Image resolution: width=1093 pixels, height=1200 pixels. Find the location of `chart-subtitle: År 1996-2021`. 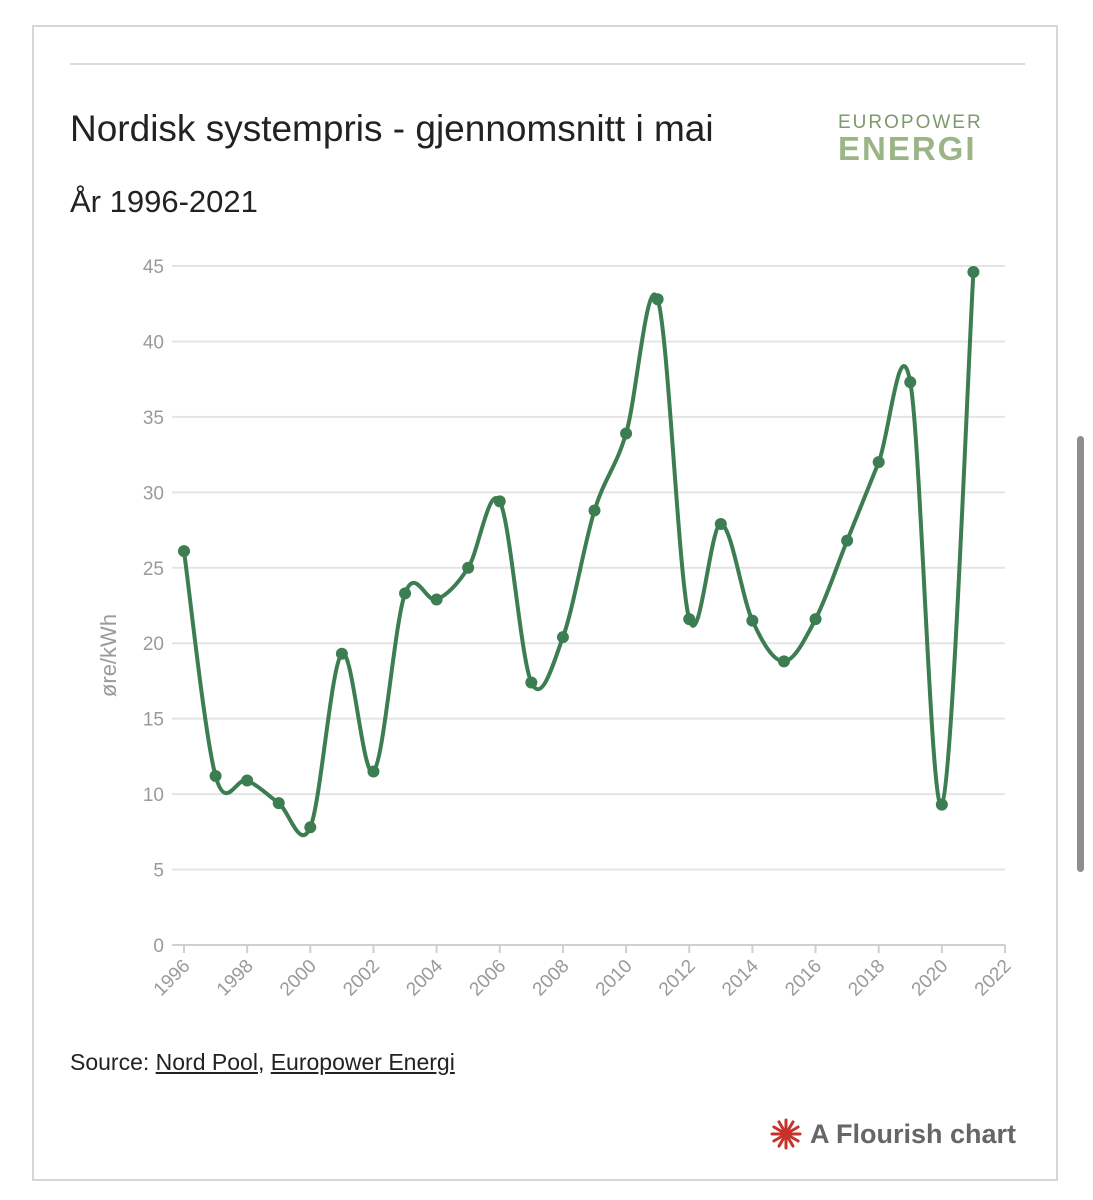

chart-subtitle: År 1996-2021 is located at coordinates (164, 201).